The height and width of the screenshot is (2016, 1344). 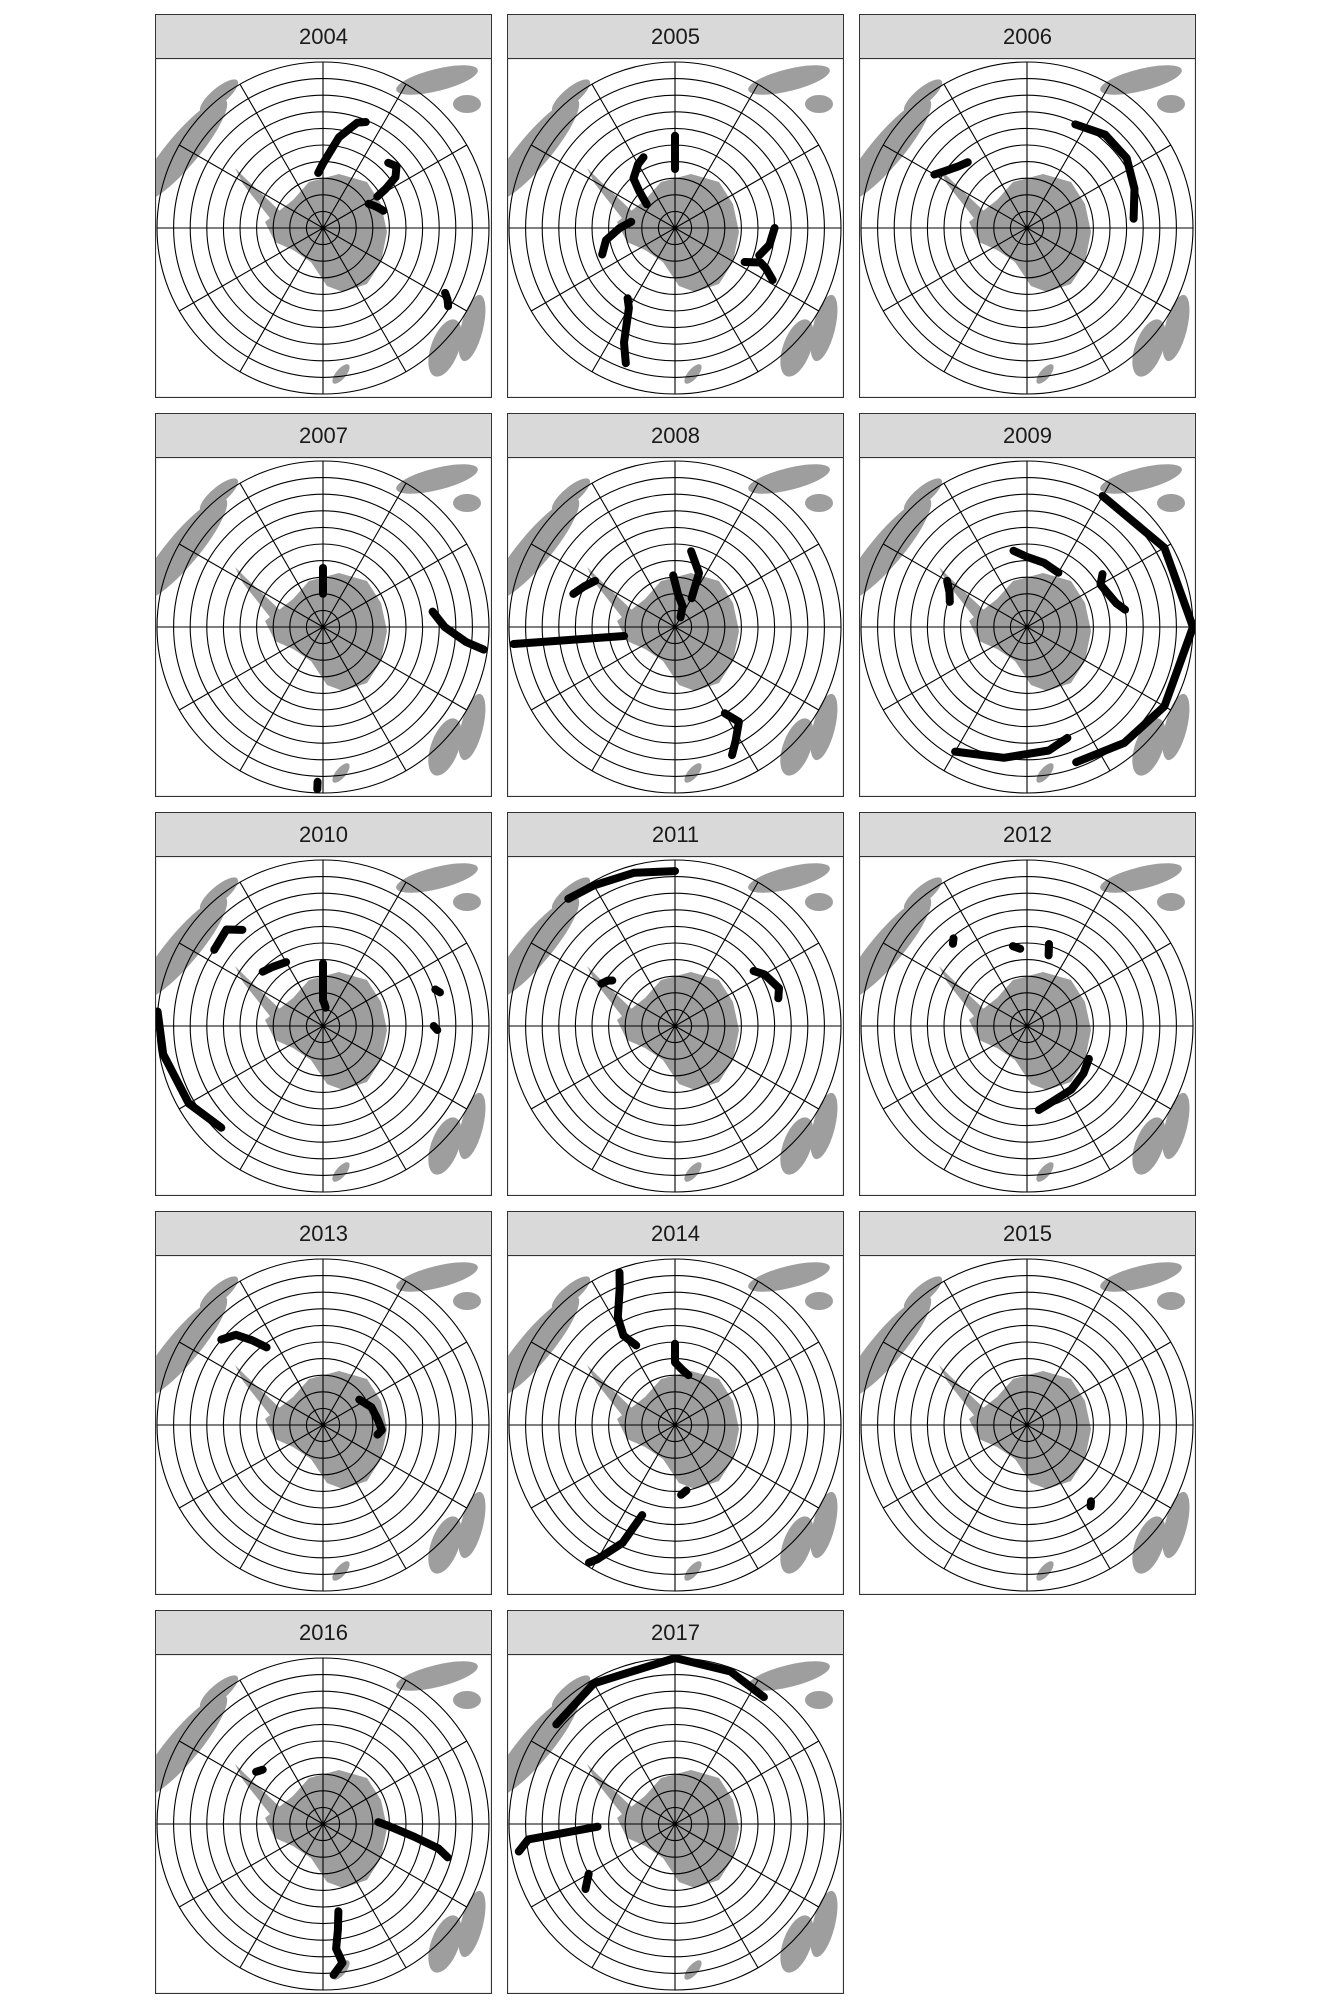 I want to click on facet-panel: 2007, so click(x=323, y=605).